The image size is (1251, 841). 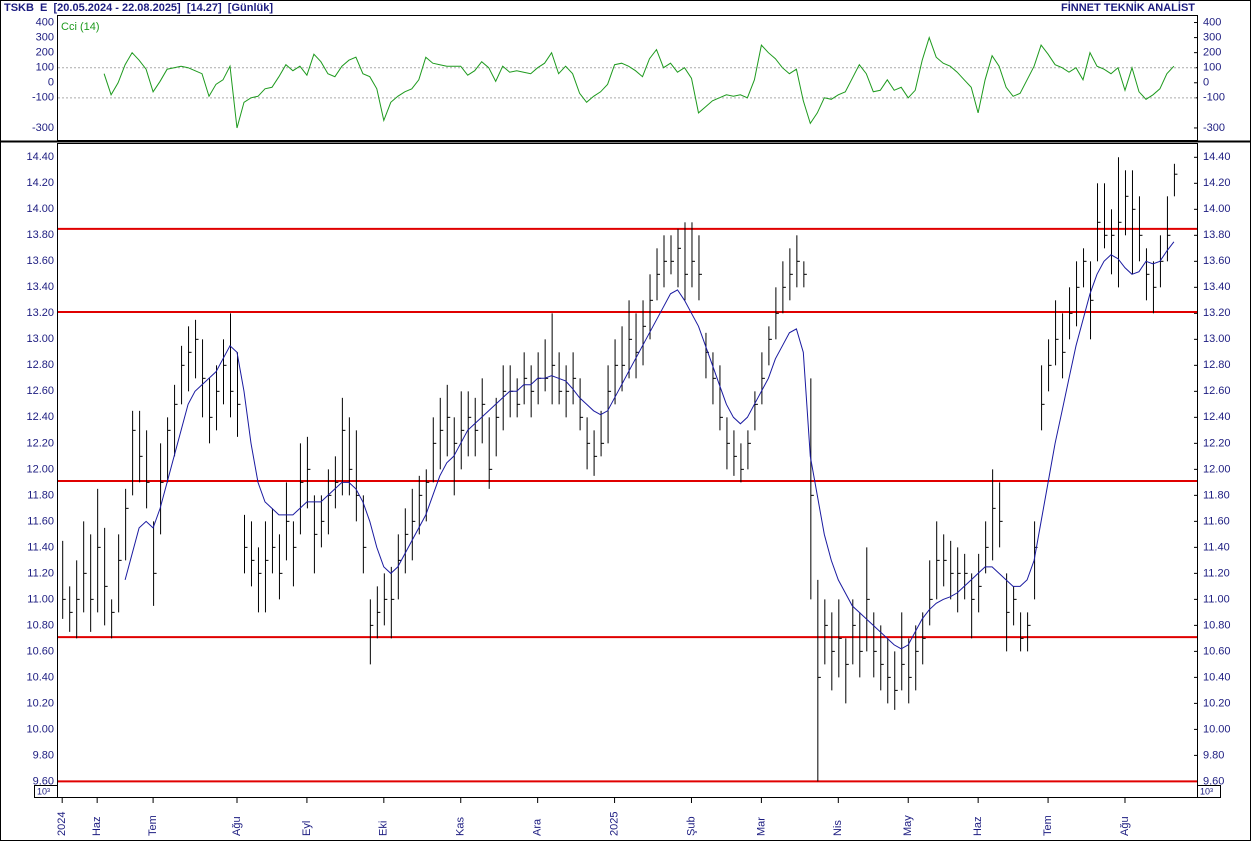 I want to click on x-tick-label: Ara, so click(x=538, y=827).